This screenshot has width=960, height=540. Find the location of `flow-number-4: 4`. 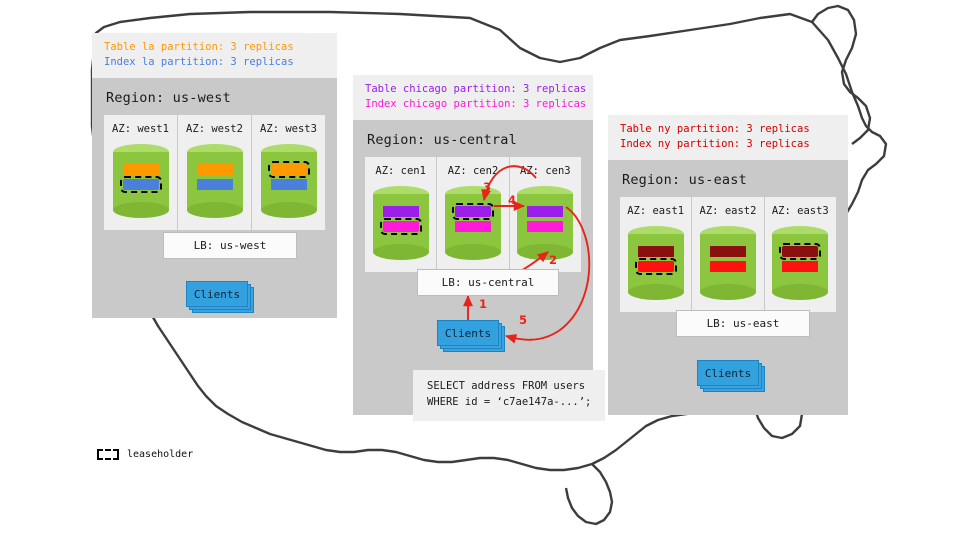

flow-number-4: 4 is located at coordinates (512, 200).